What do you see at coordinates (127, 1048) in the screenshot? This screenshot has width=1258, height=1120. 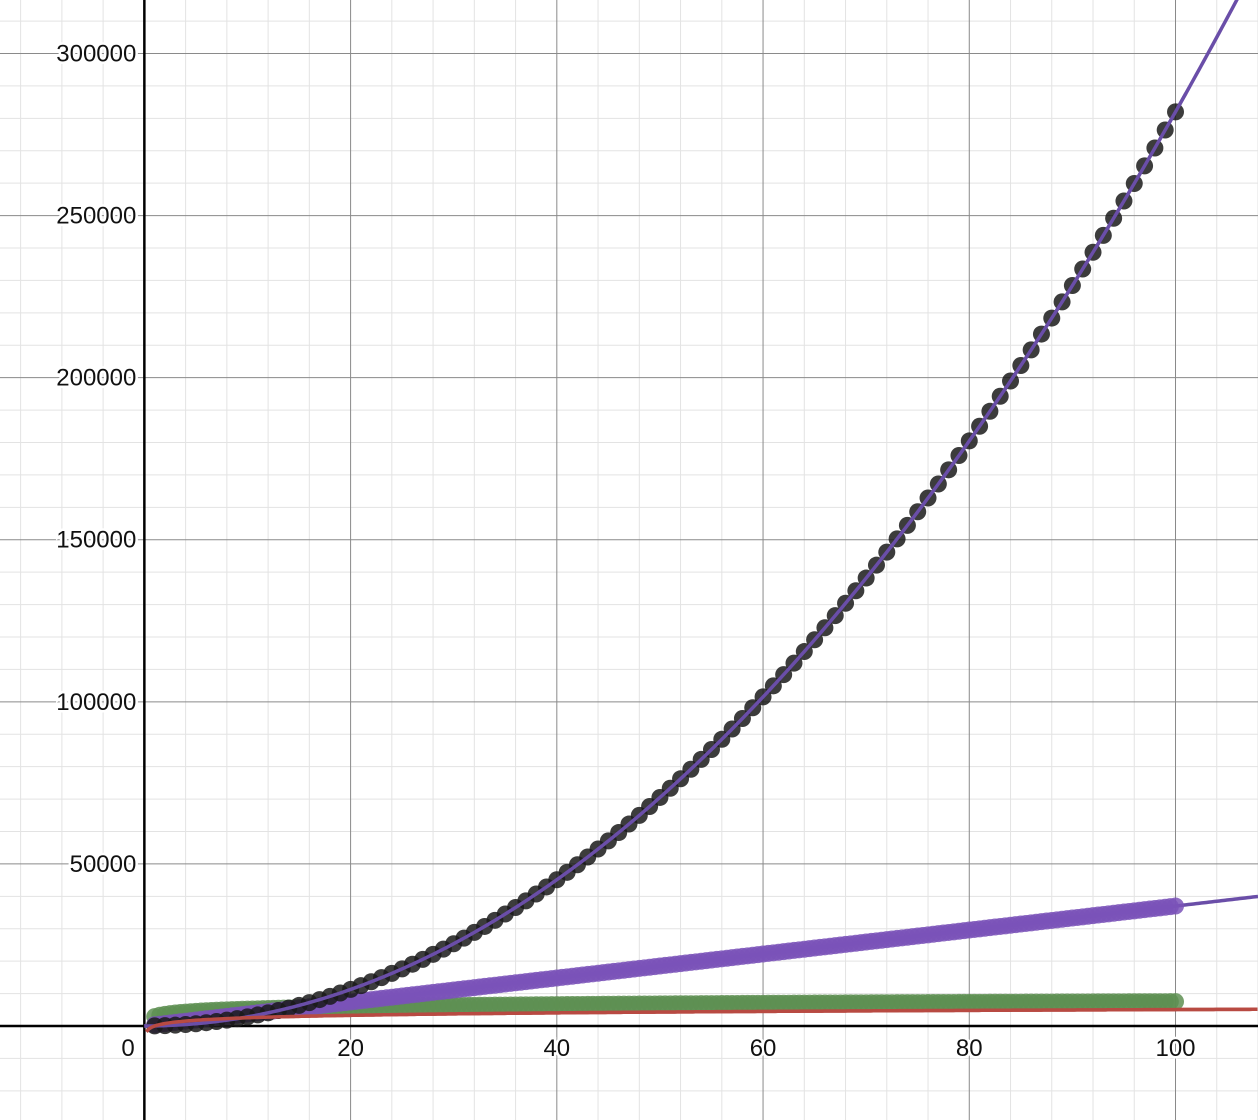 I see `origin-label: 0` at bounding box center [127, 1048].